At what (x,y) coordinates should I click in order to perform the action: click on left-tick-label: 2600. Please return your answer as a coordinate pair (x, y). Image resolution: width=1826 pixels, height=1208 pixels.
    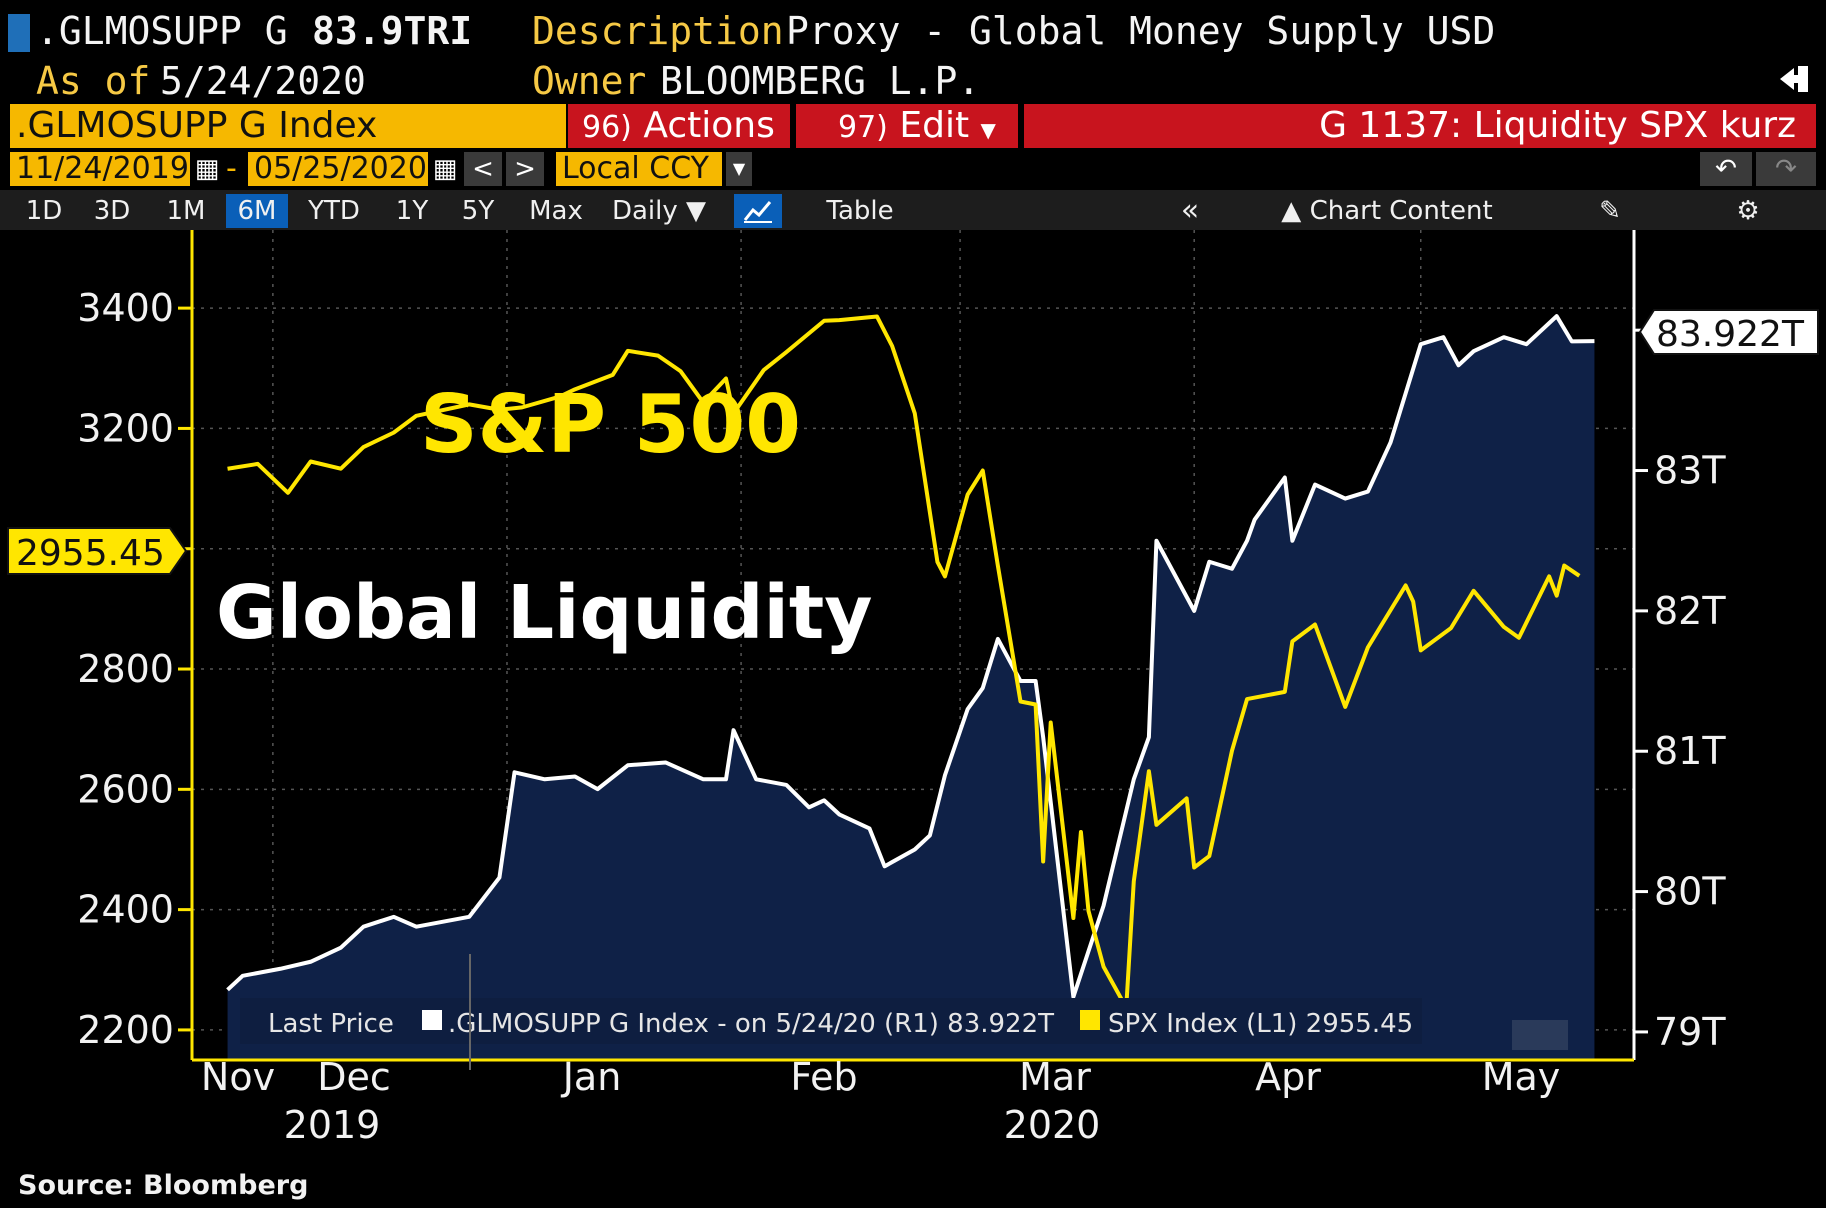
    Looking at the image, I should click on (125, 789).